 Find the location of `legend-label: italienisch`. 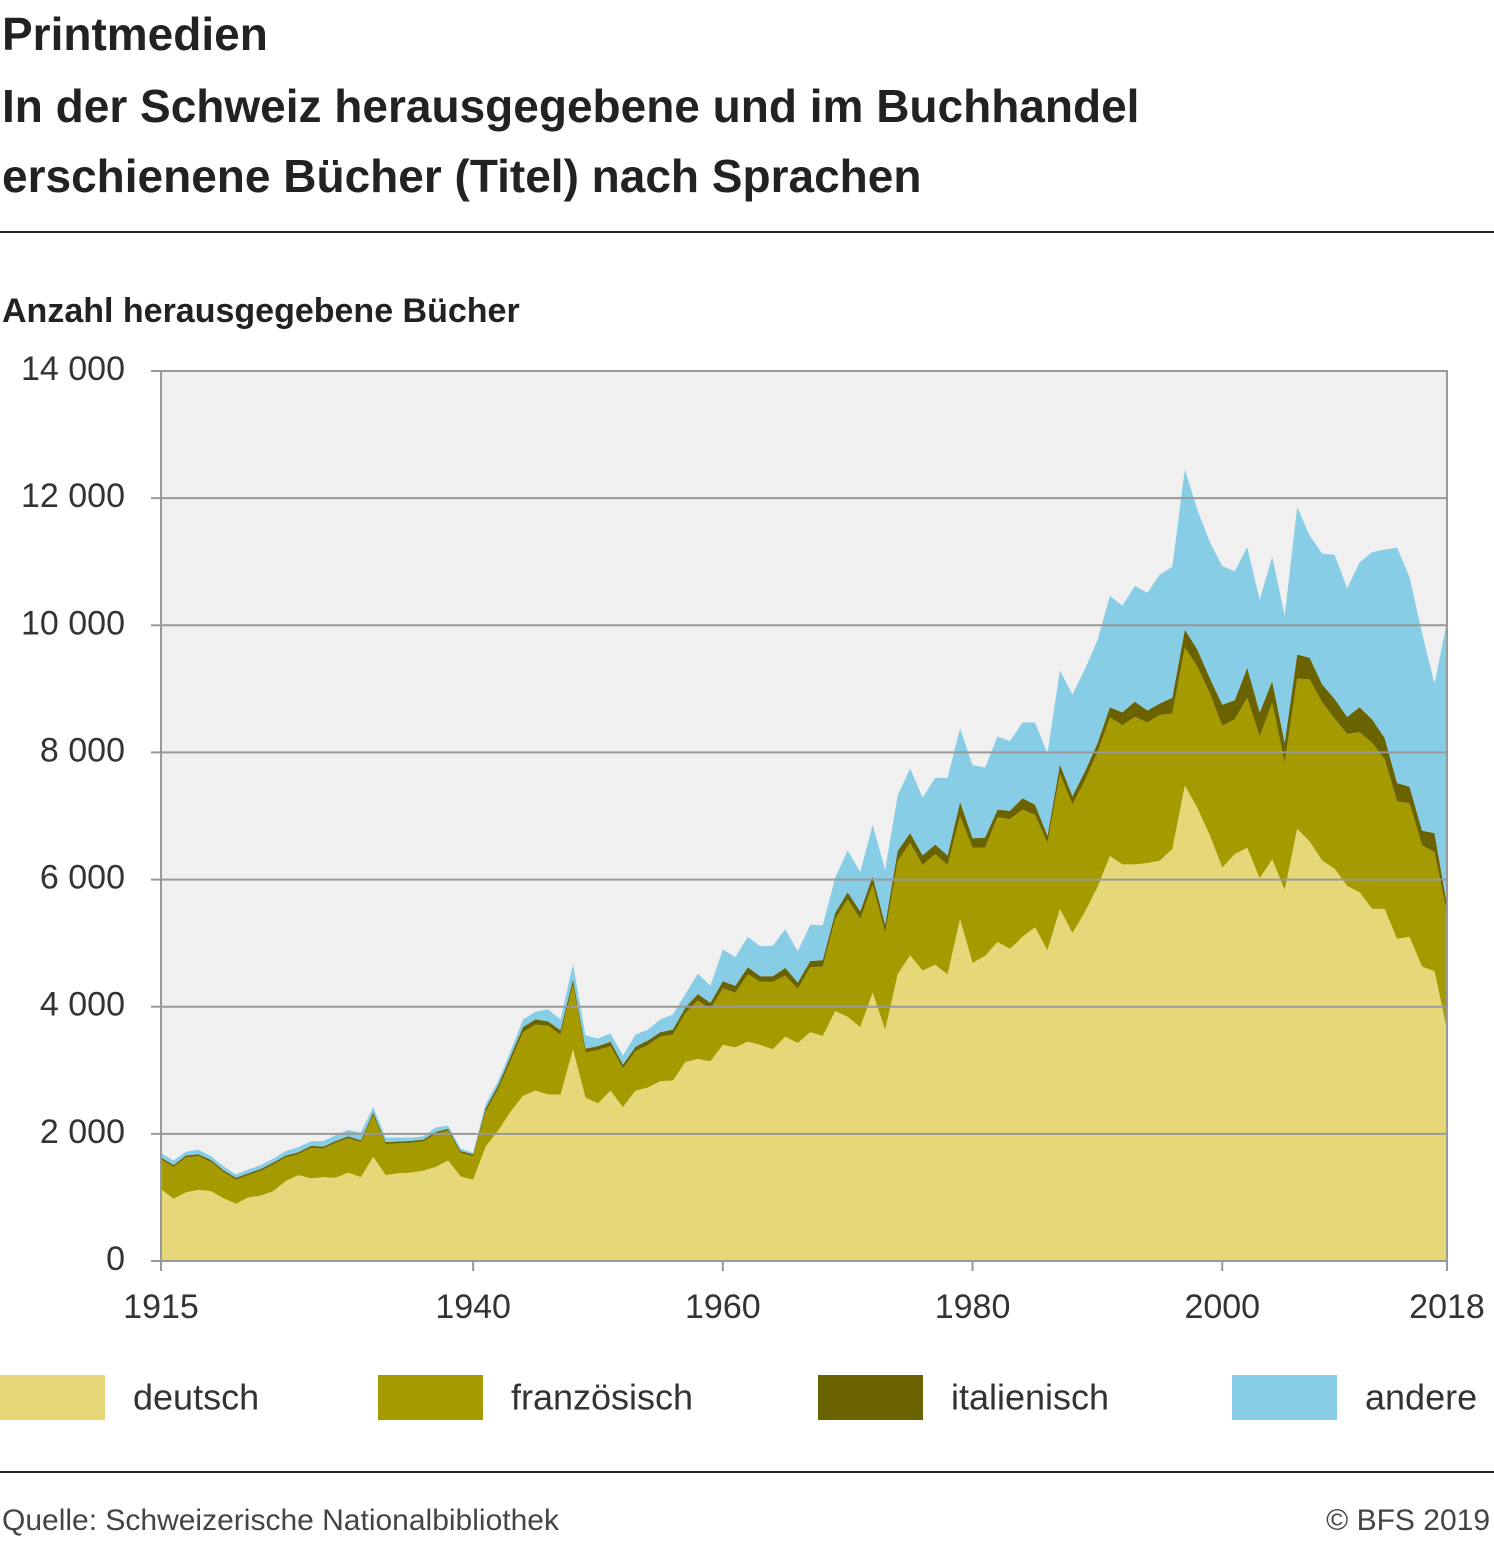

legend-label: italienisch is located at coordinates (1030, 1397).